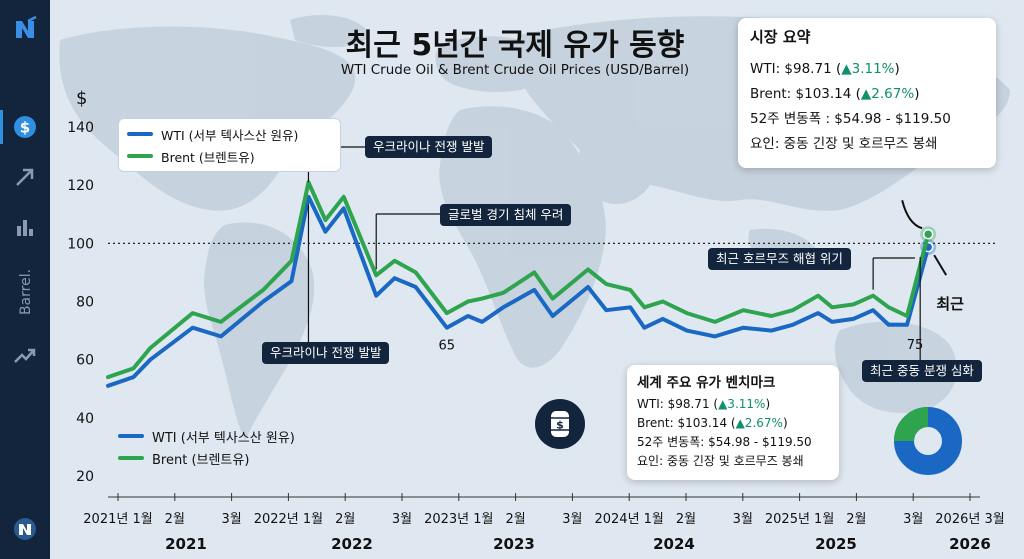 This screenshot has width=1024, height=559. I want to click on sidebar-vertical-label: Barrel., so click(26, 292).